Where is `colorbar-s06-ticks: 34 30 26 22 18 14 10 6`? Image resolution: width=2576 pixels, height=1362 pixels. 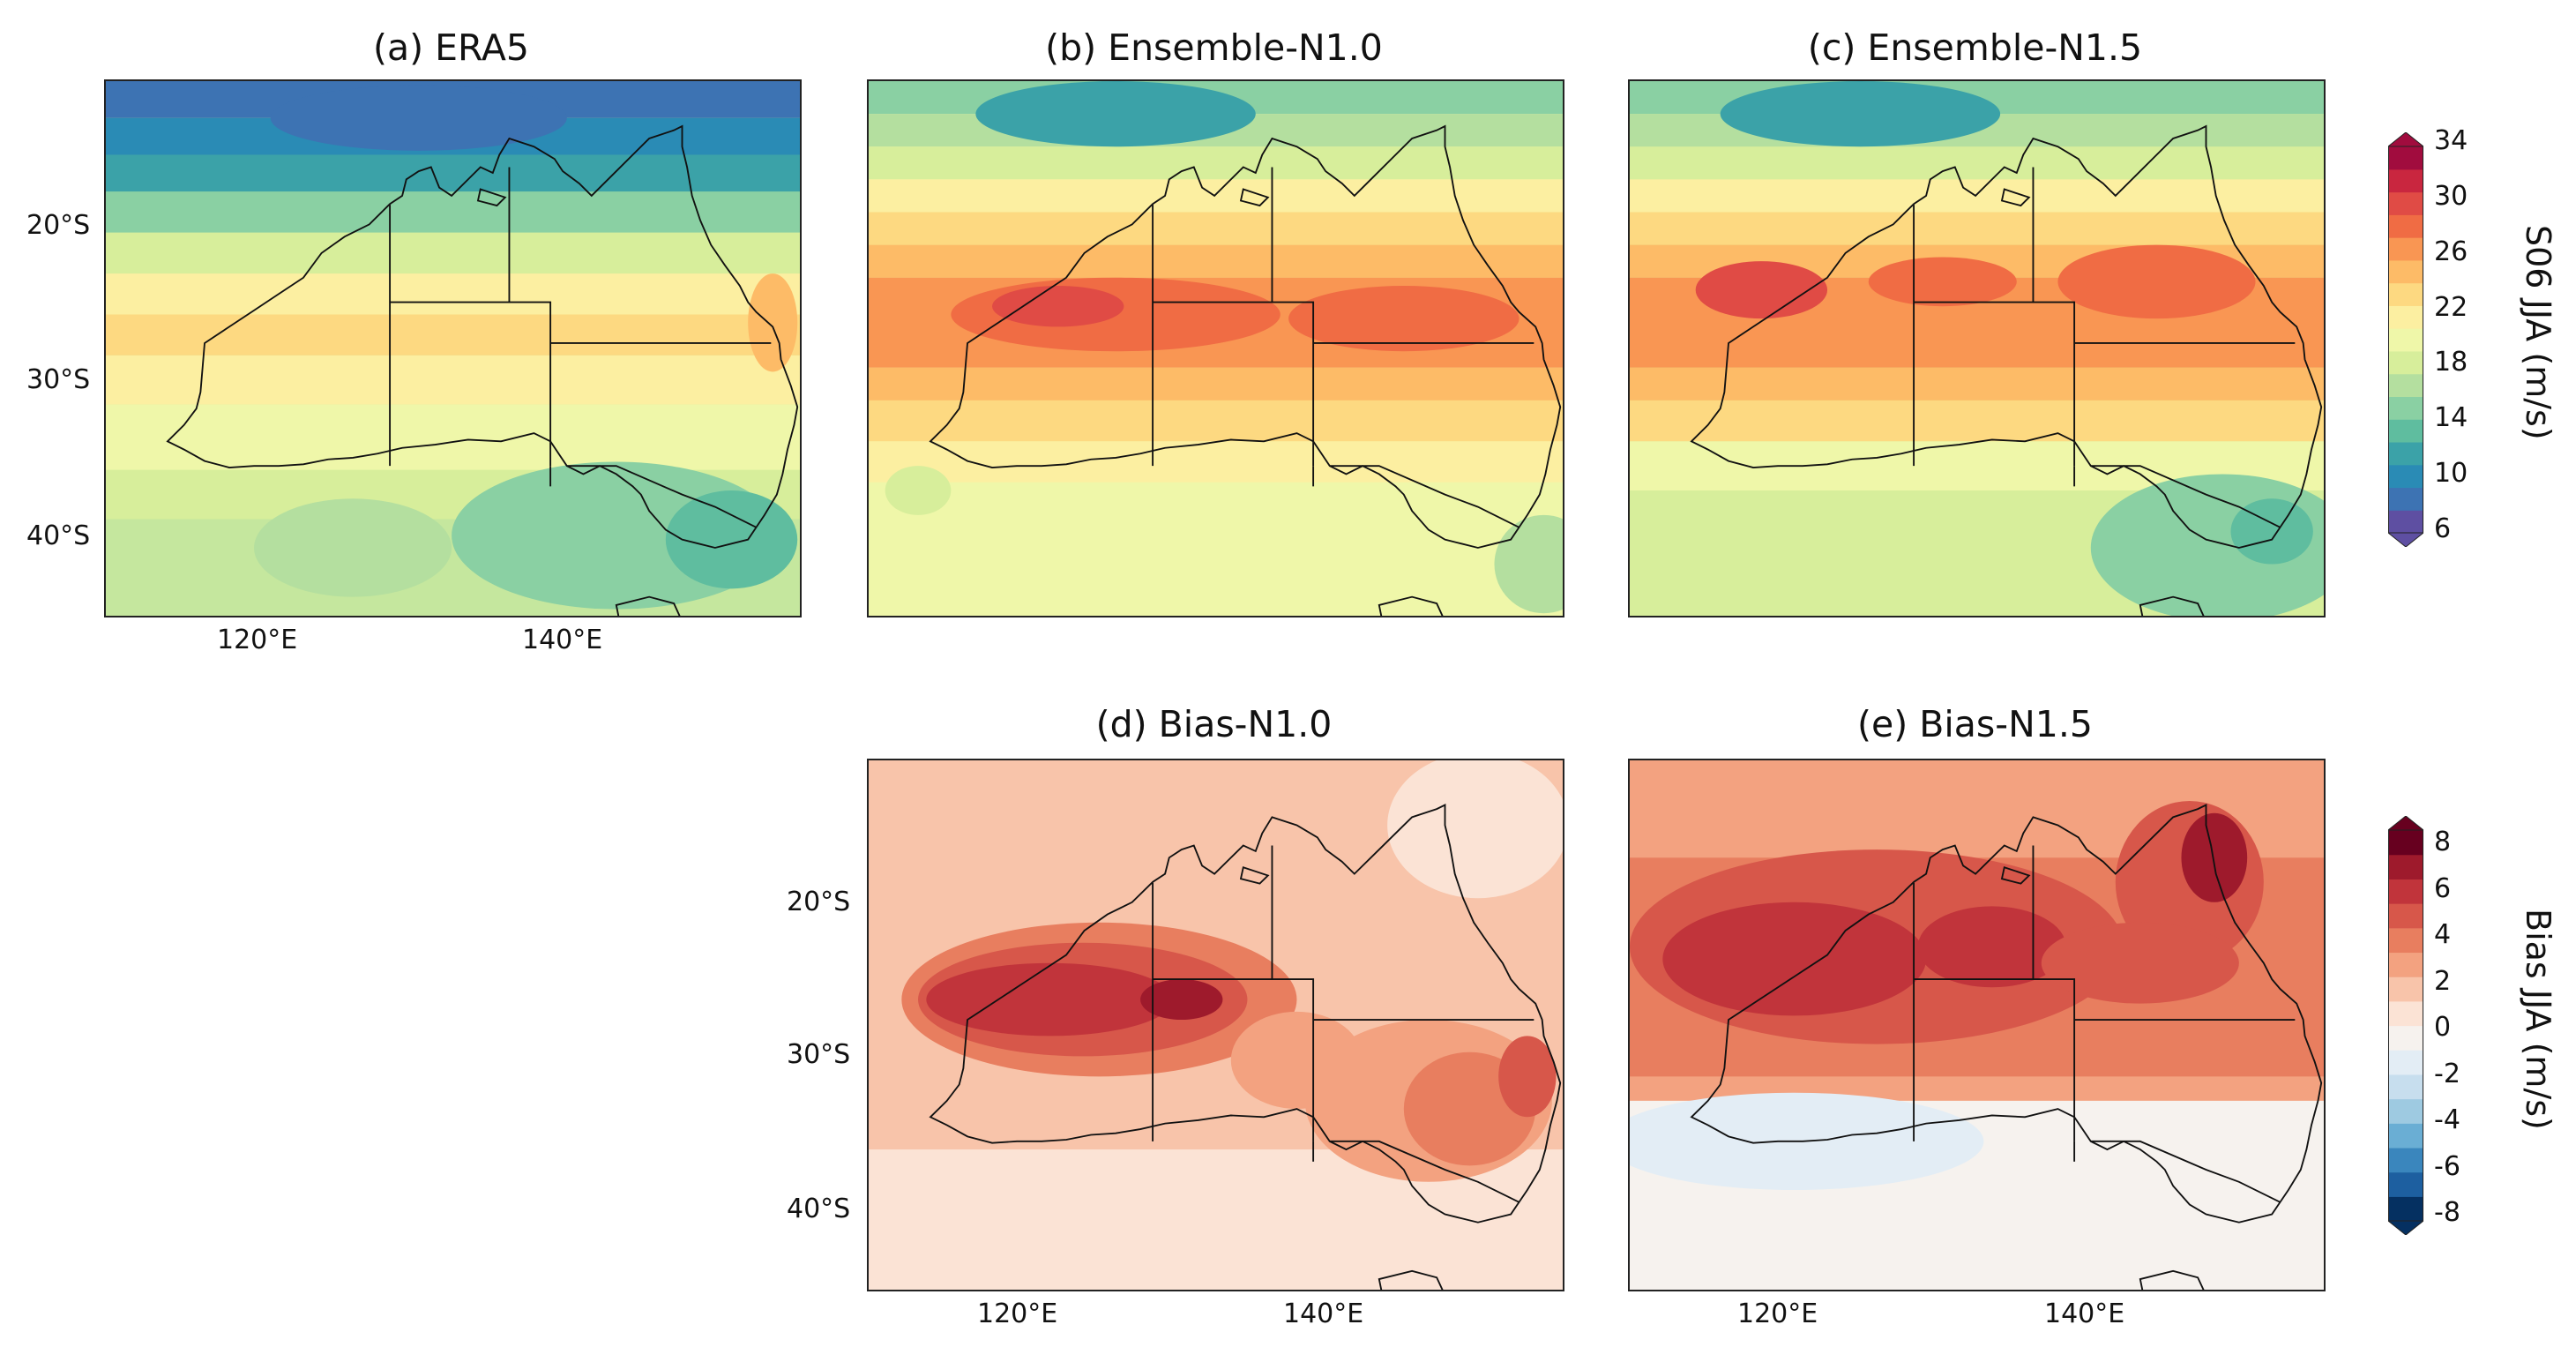
colorbar-s06-ticks: 34 30 26 22 18 14 10 6 is located at coordinates (2465, 334).